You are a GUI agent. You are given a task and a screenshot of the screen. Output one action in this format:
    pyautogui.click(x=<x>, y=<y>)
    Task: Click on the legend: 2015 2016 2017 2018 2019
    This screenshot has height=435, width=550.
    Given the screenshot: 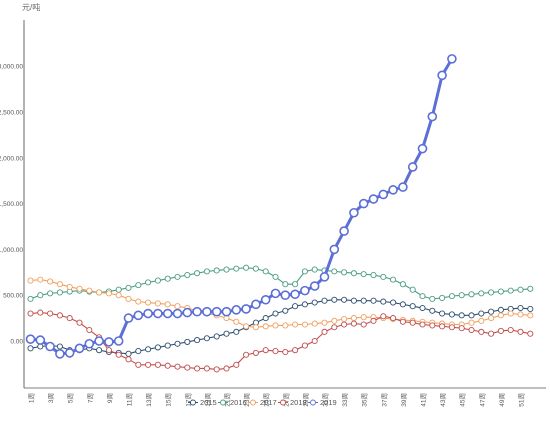 What is the action you would take?
    pyautogui.click(x=262, y=402)
    